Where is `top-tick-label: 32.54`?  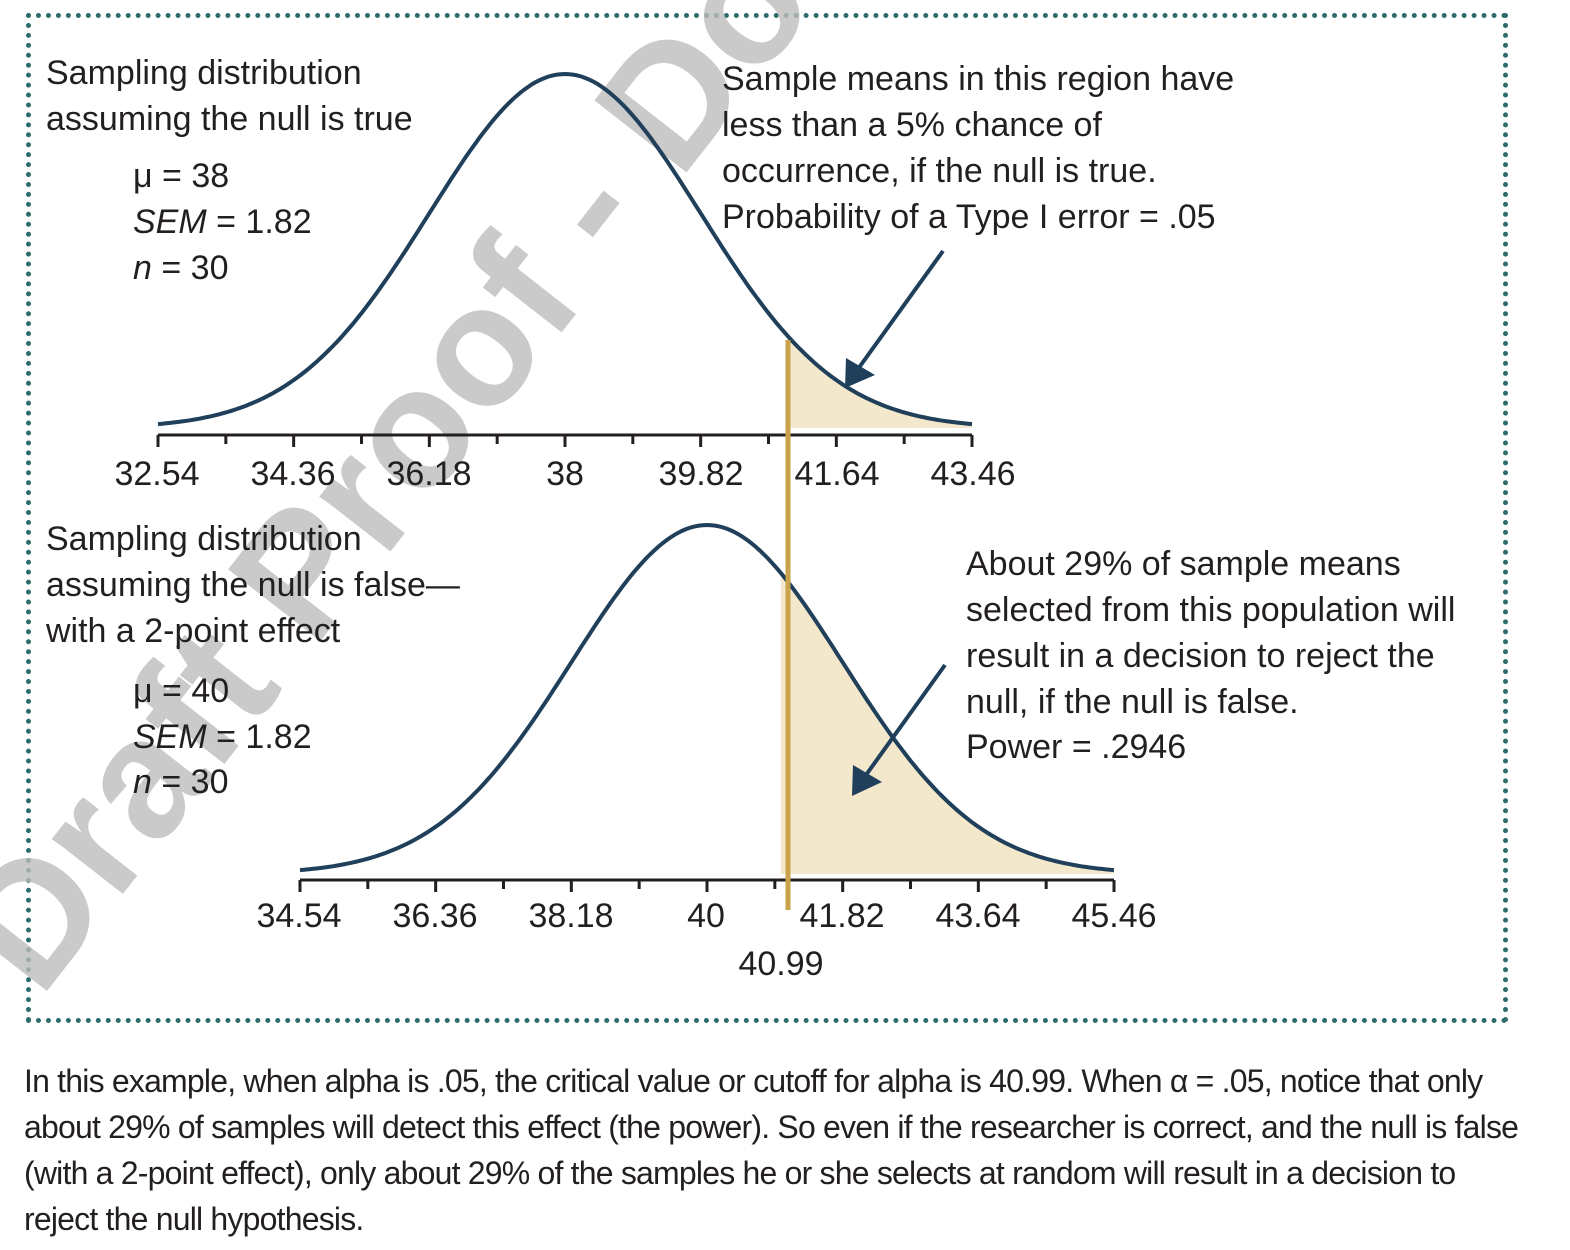
top-tick-label: 32.54 is located at coordinates (156, 474).